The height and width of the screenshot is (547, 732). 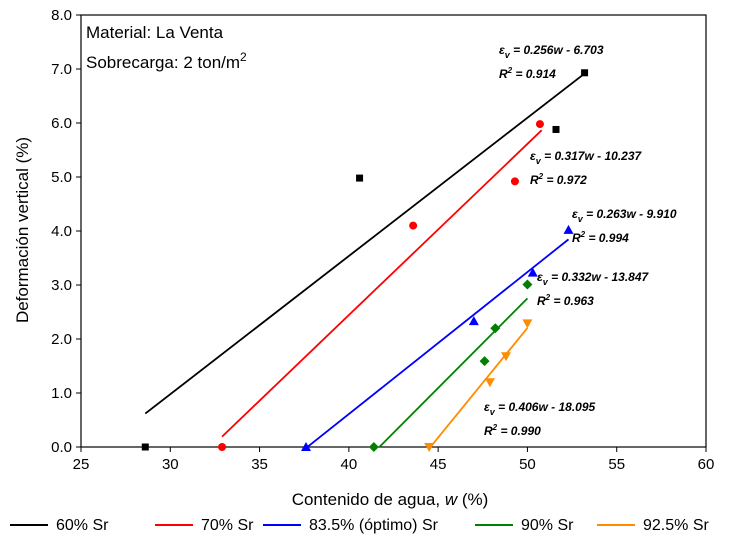 What do you see at coordinates (61, 393) in the screenshot?
I see `y-tick-label: 1.0` at bounding box center [61, 393].